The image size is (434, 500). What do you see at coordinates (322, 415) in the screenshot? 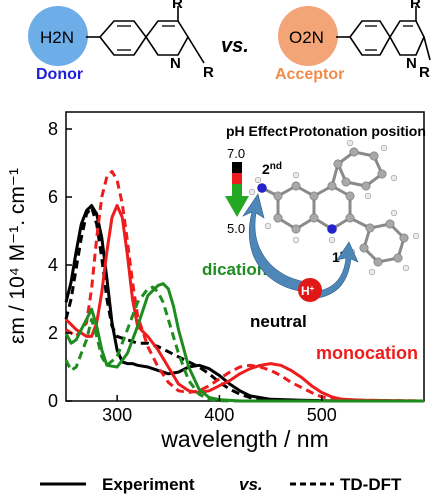
I see `x-tick-label: 500` at bounding box center [322, 415].